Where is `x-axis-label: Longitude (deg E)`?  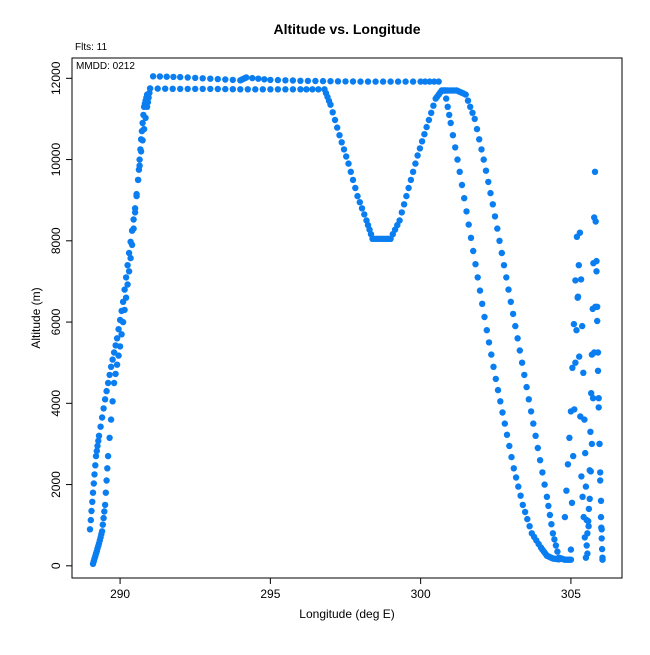 x-axis-label: Longitude (deg E) is located at coordinates (346, 614).